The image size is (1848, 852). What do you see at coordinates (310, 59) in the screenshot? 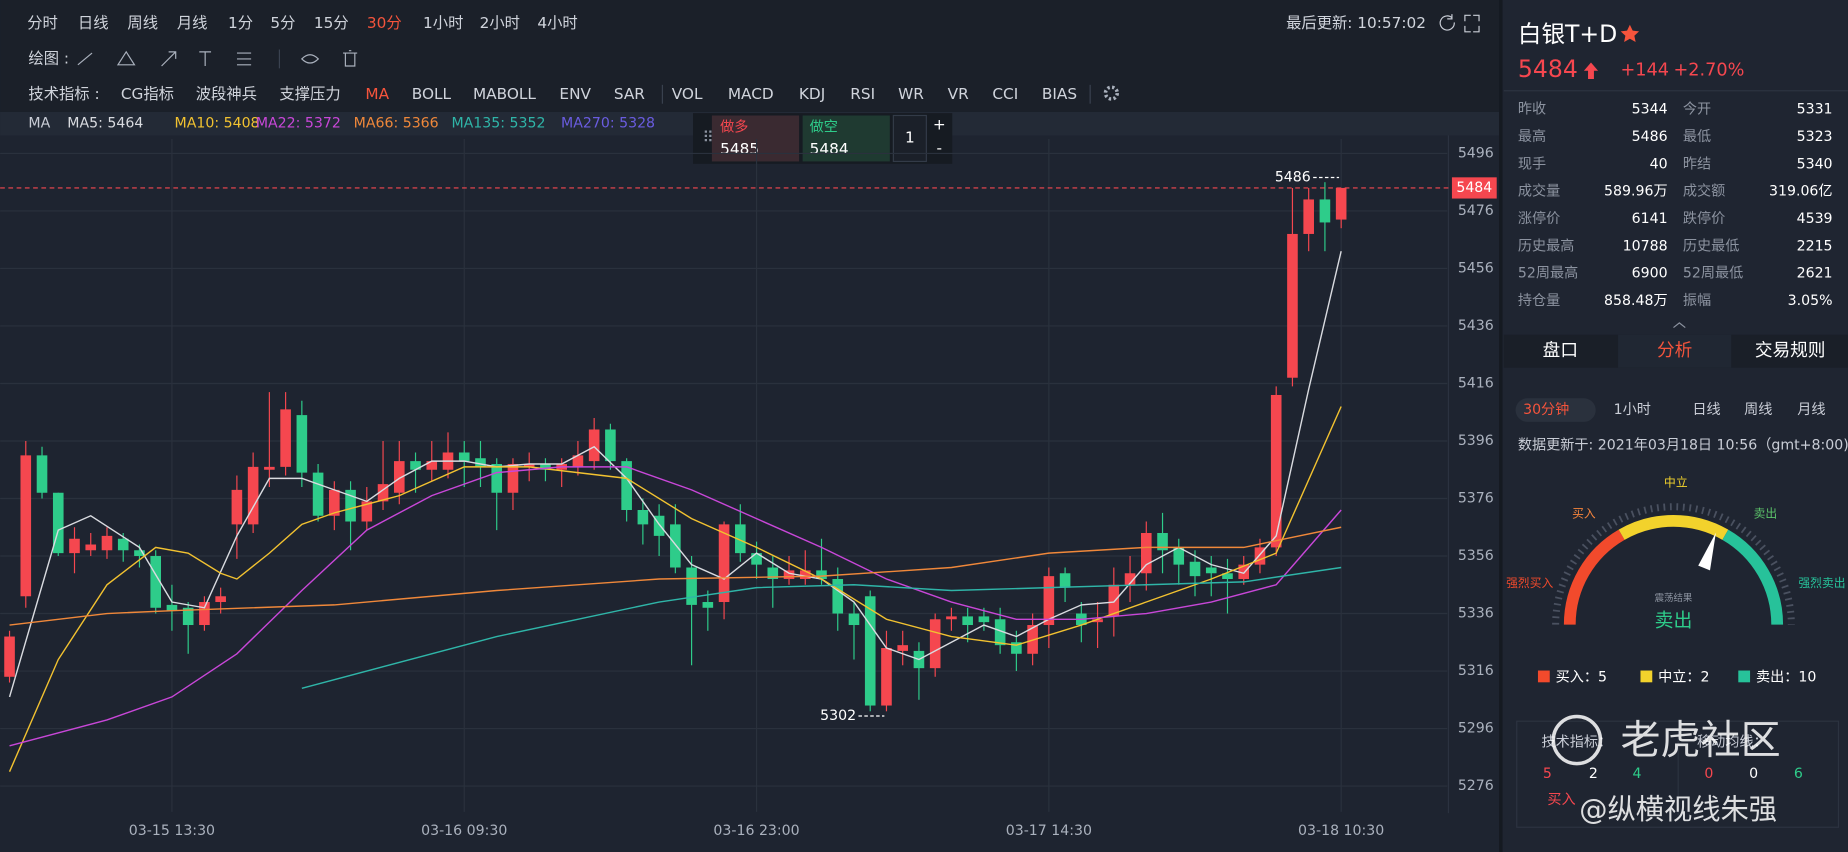
I see `tool-eye` at bounding box center [310, 59].